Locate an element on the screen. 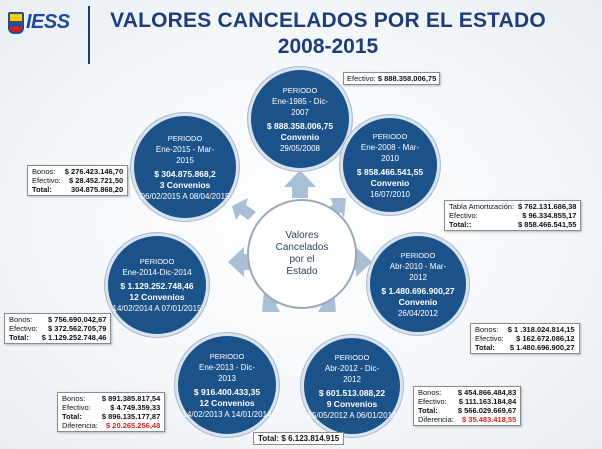 The height and width of the screenshot is (449, 602). box-value: $ 454.866.484,83 is located at coordinates (487, 392).